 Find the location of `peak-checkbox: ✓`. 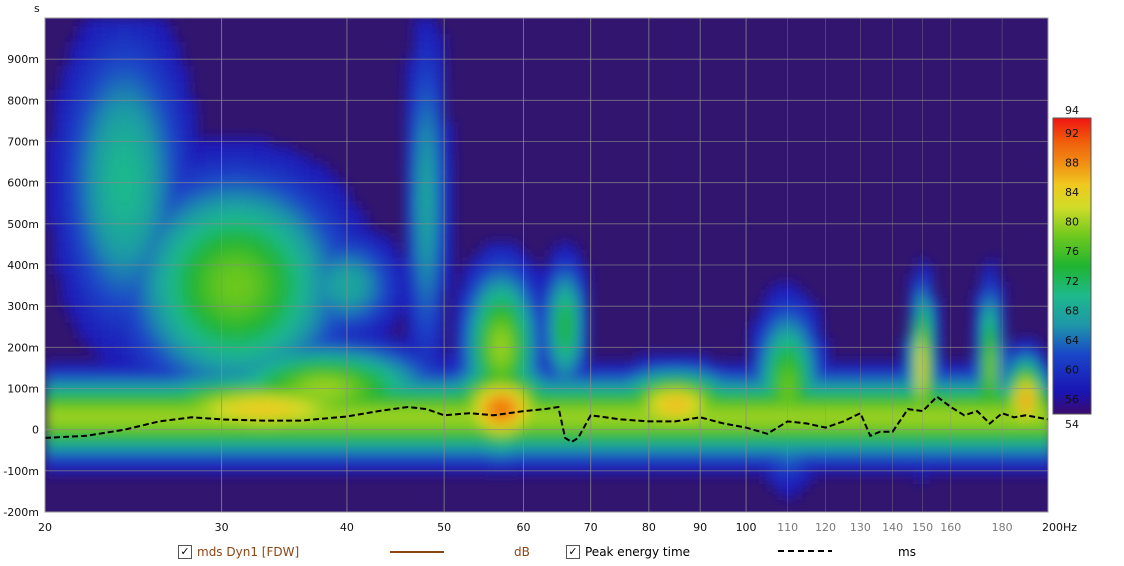

peak-checkbox: ✓ is located at coordinates (573, 552).